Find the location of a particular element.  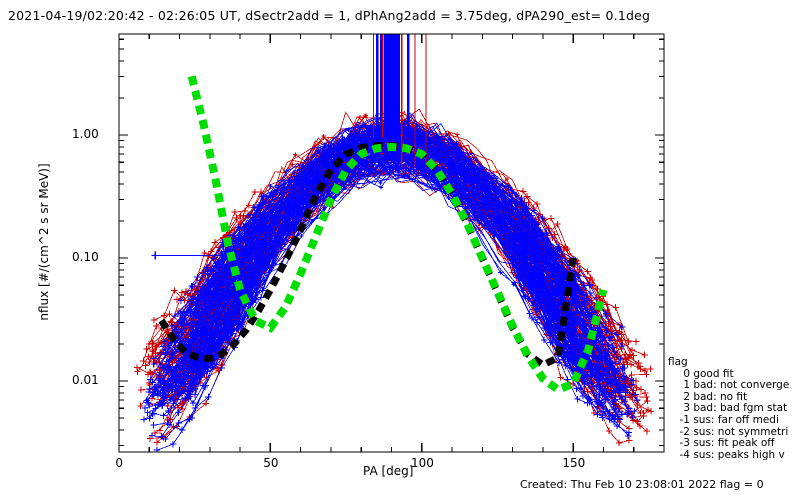

legend-item: -2 sus: not symmetri is located at coordinates (734, 432).